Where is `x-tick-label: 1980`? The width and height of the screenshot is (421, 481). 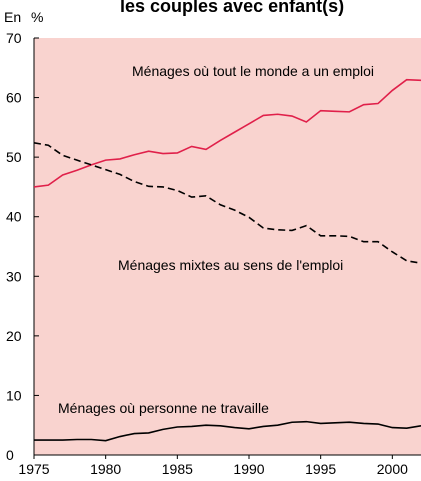 x-tick-label: 1980 is located at coordinates (105, 469).